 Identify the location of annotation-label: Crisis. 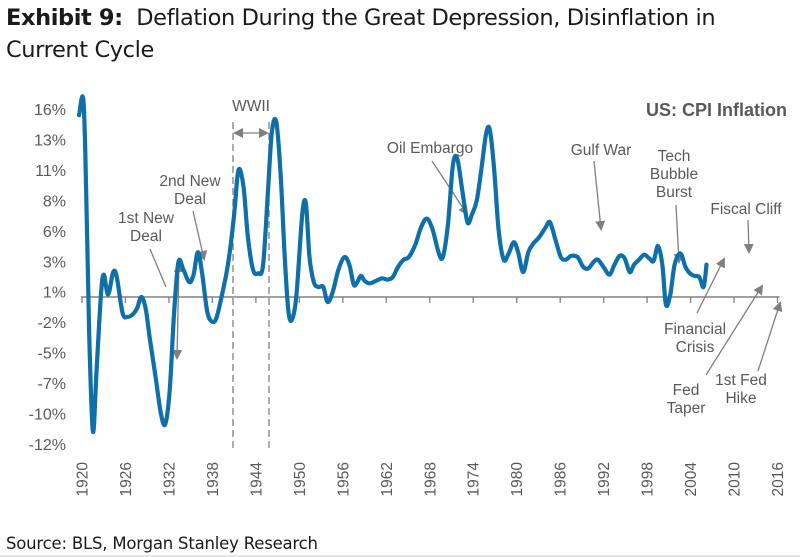
(695, 347).